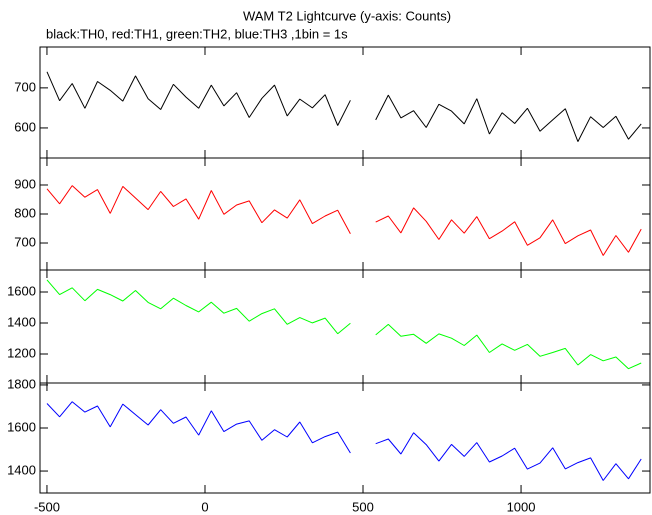 The width and height of the screenshot is (652, 515). Describe the element at coordinates (363, 506) in the screenshot. I see `x-tick-label: 500` at that location.